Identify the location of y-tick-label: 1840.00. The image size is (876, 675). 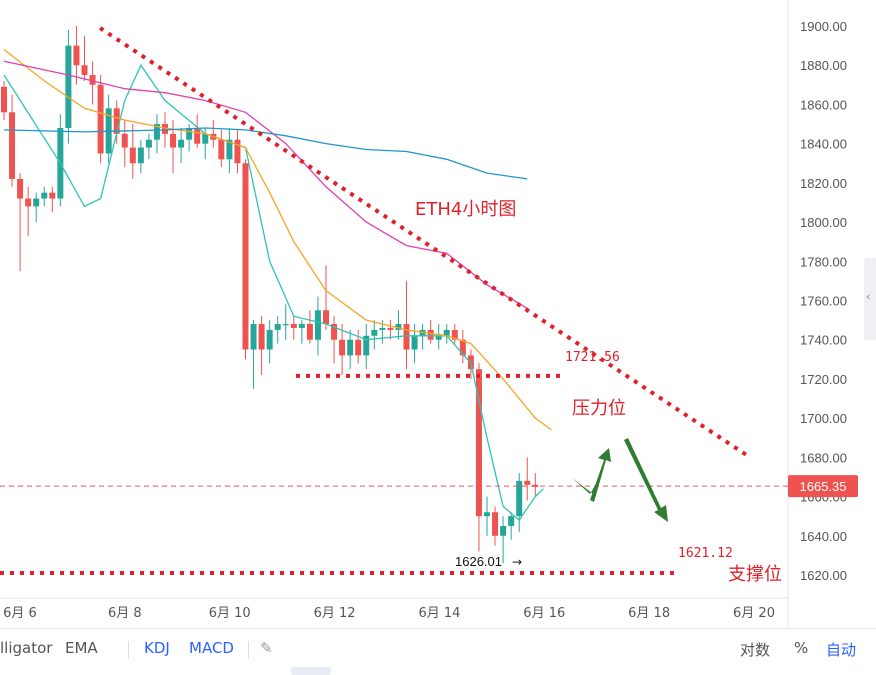
(823, 144).